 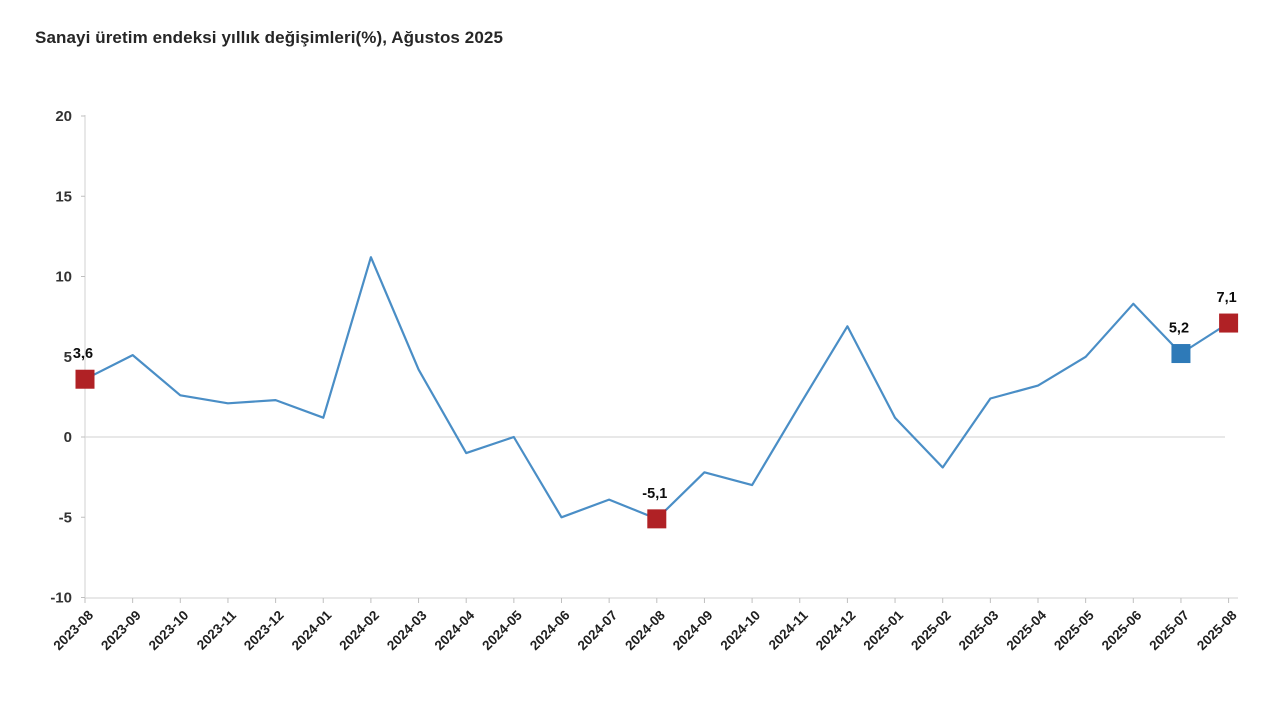 I want to click on x-axis-tick-label: 2025-08, so click(x=1217, y=630).